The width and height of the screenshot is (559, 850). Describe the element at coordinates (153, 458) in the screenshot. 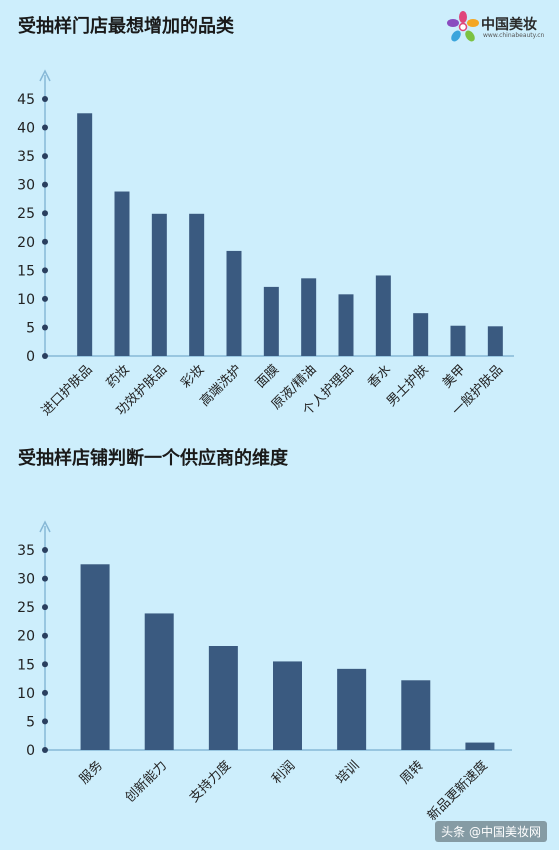

I see `chart2-title: 受抽样店铺判断一个供应商的维度` at that location.